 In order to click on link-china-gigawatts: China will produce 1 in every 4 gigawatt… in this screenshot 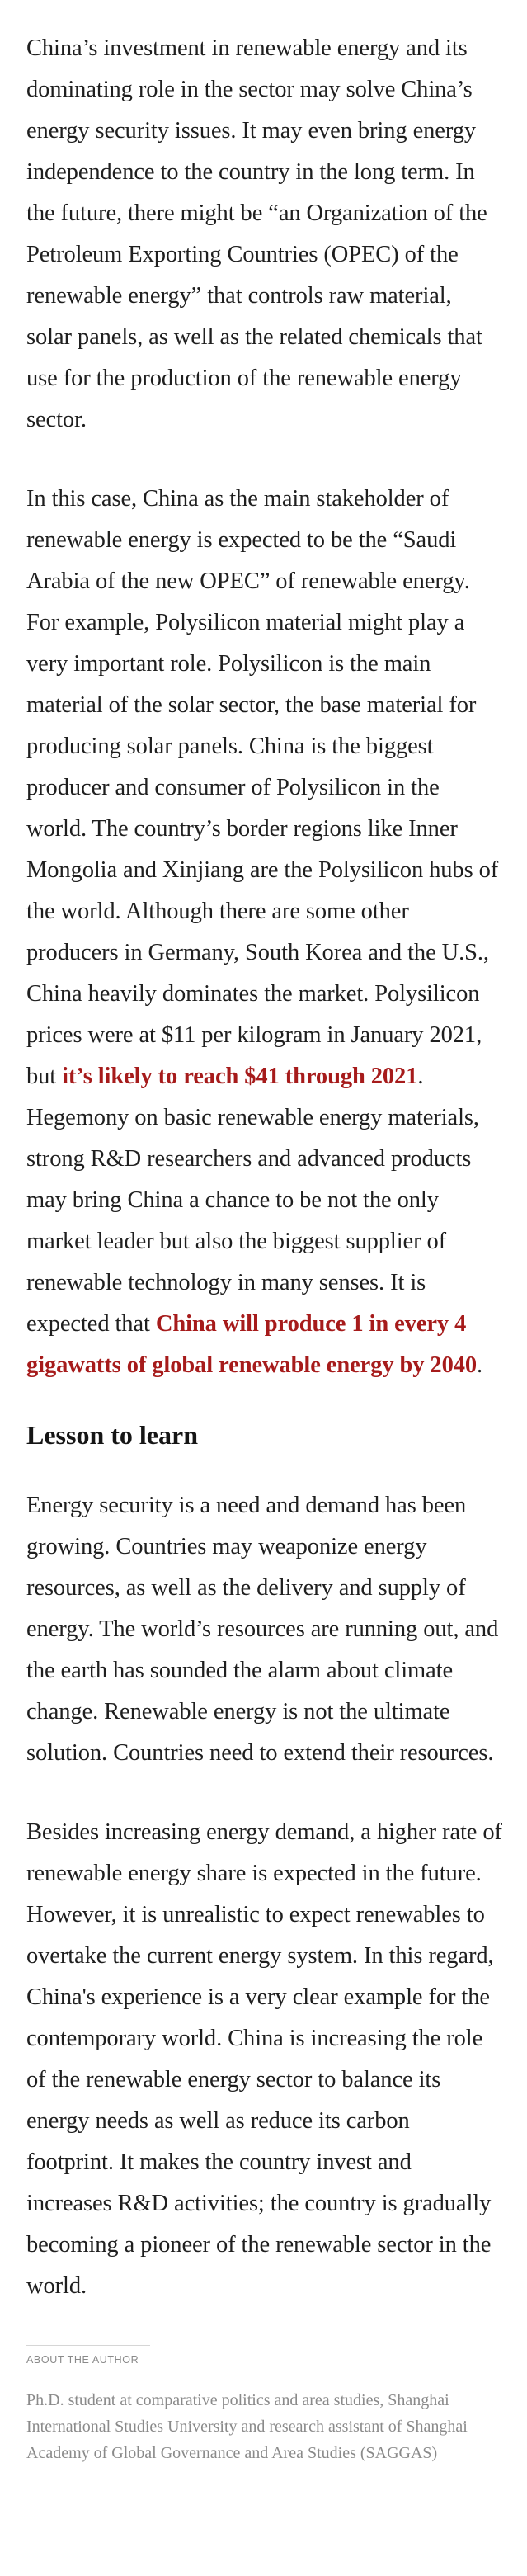, I will do `click(252, 1344)`.